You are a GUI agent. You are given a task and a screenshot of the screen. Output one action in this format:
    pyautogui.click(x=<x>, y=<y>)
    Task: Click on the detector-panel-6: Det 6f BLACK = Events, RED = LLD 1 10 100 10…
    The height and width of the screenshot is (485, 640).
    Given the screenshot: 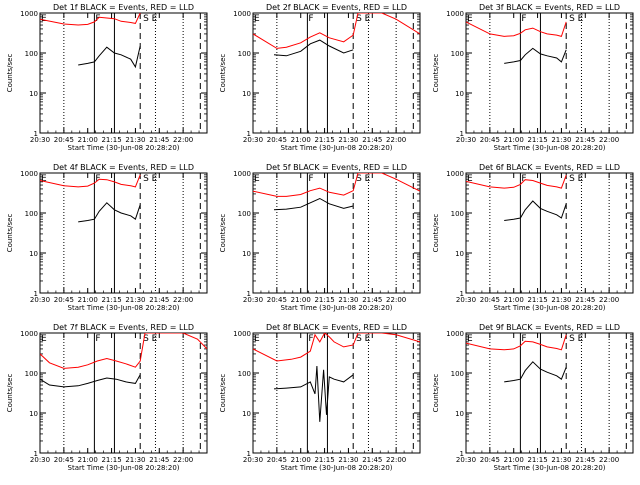 What is the action you would take?
    pyautogui.click(x=533, y=237)
    